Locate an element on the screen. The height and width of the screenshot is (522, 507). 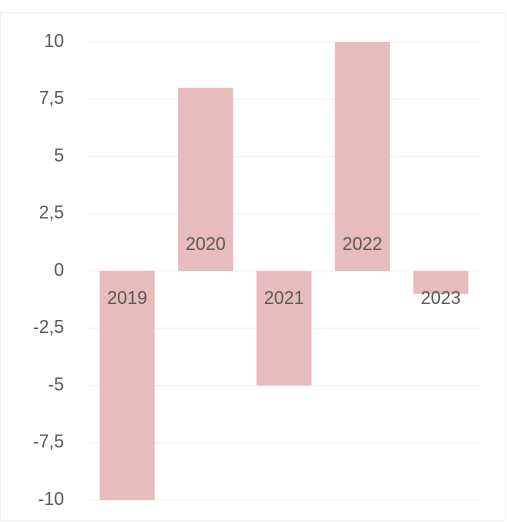
category-label: 2021 is located at coordinates (284, 298).